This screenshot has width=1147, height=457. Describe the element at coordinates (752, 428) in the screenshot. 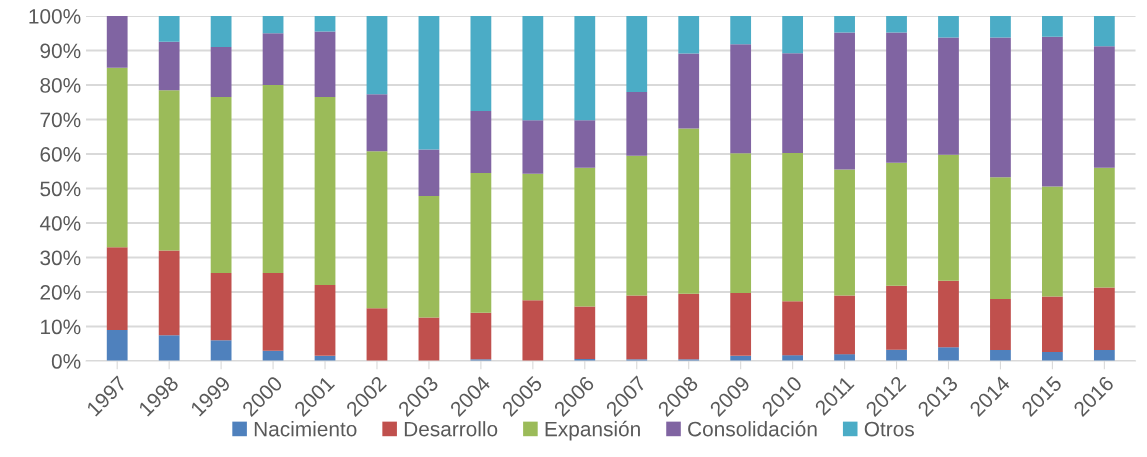

I see `legend-label: Consolidación` at that location.